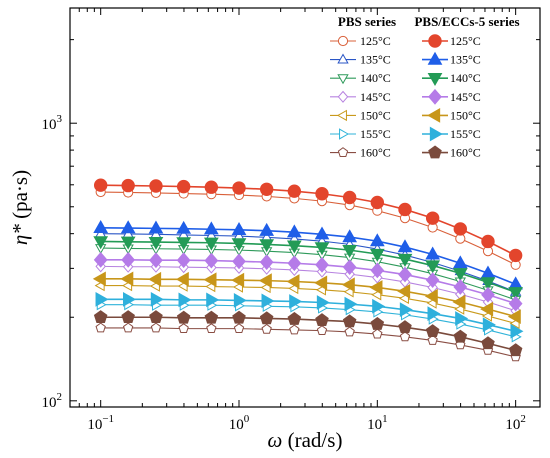 This screenshot has height=458, width=550. I want to click on y-tick-label: 10², so click(52, 401).